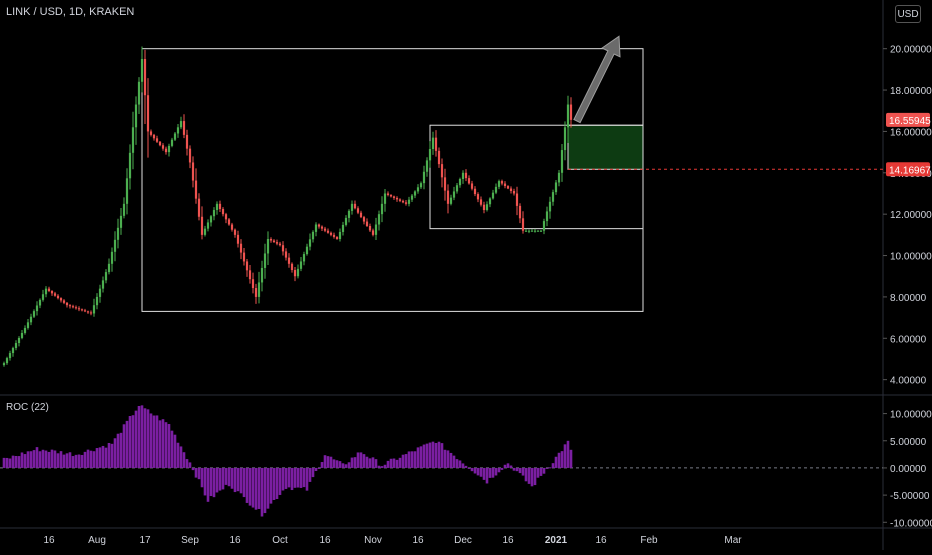 This screenshot has height=555, width=932. What do you see at coordinates (908, 339) in the screenshot?
I see `price-axis-tick: 6.00000` at bounding box center [908, 339].